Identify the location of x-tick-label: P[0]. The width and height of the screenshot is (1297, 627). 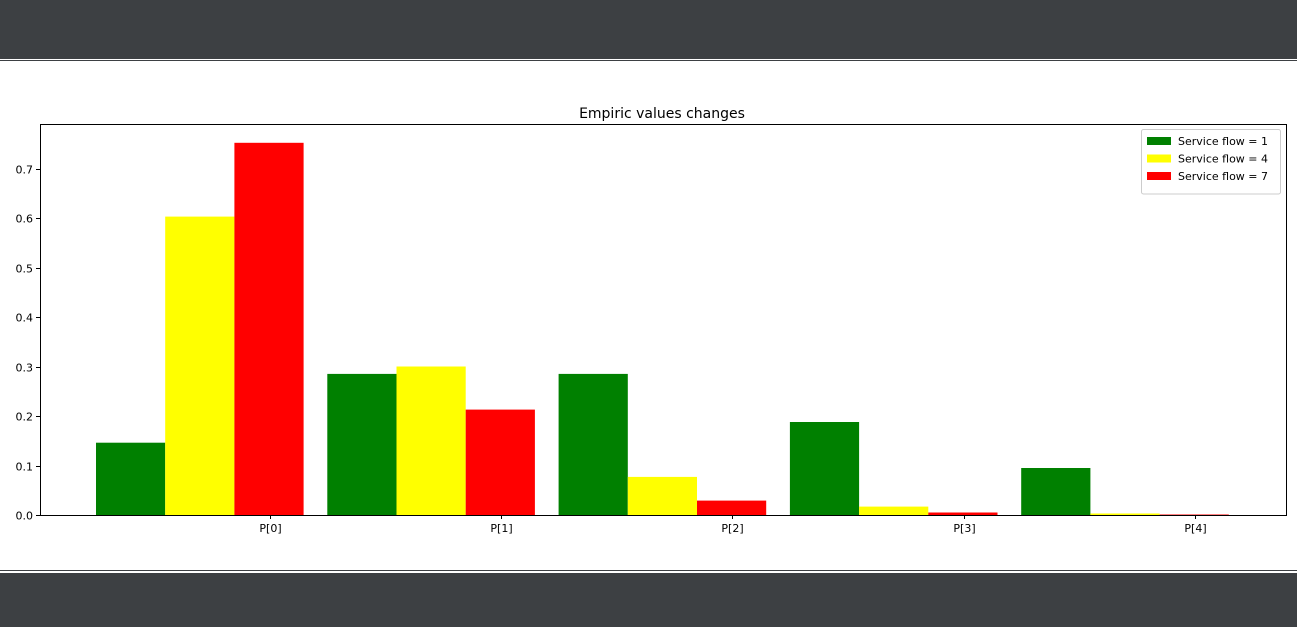
(270, 528).